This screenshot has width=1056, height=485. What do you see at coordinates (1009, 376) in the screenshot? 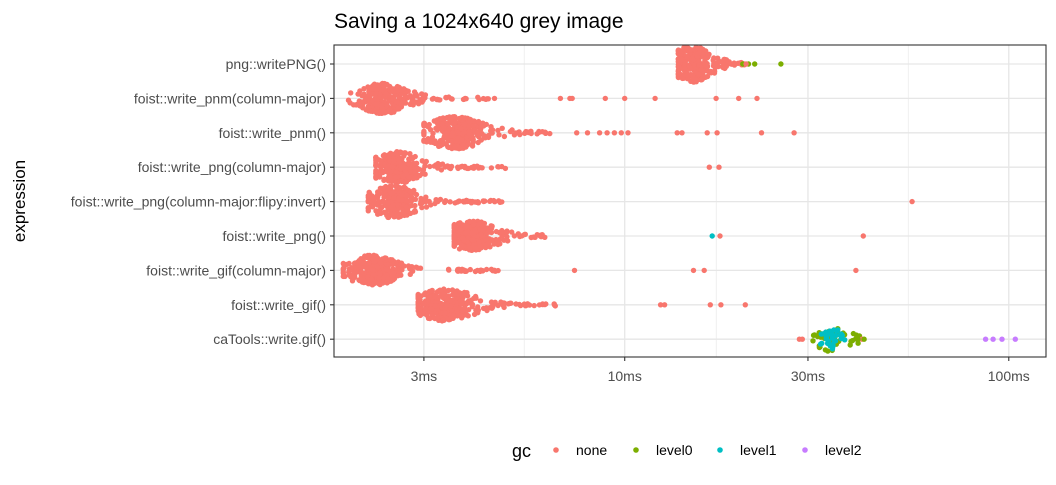
I see `x-tick-label: 100ms` at bounding box center [1009, 376].